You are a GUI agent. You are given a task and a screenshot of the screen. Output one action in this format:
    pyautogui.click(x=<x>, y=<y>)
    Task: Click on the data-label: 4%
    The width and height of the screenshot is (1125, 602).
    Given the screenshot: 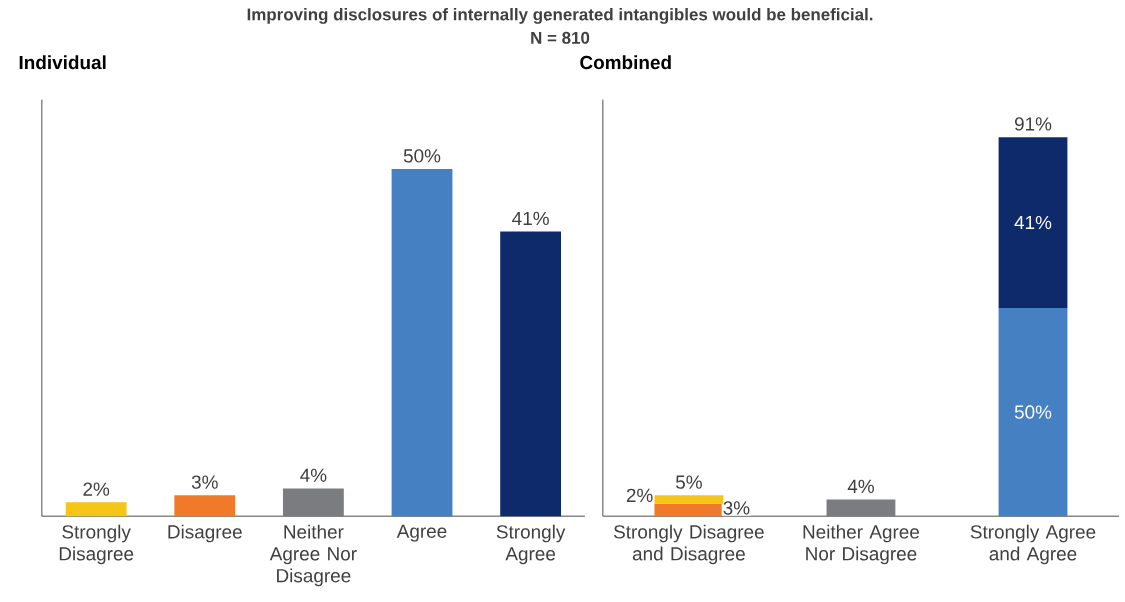 What is the action you would take?
    pyautogui.click(x=313, y=475)
    